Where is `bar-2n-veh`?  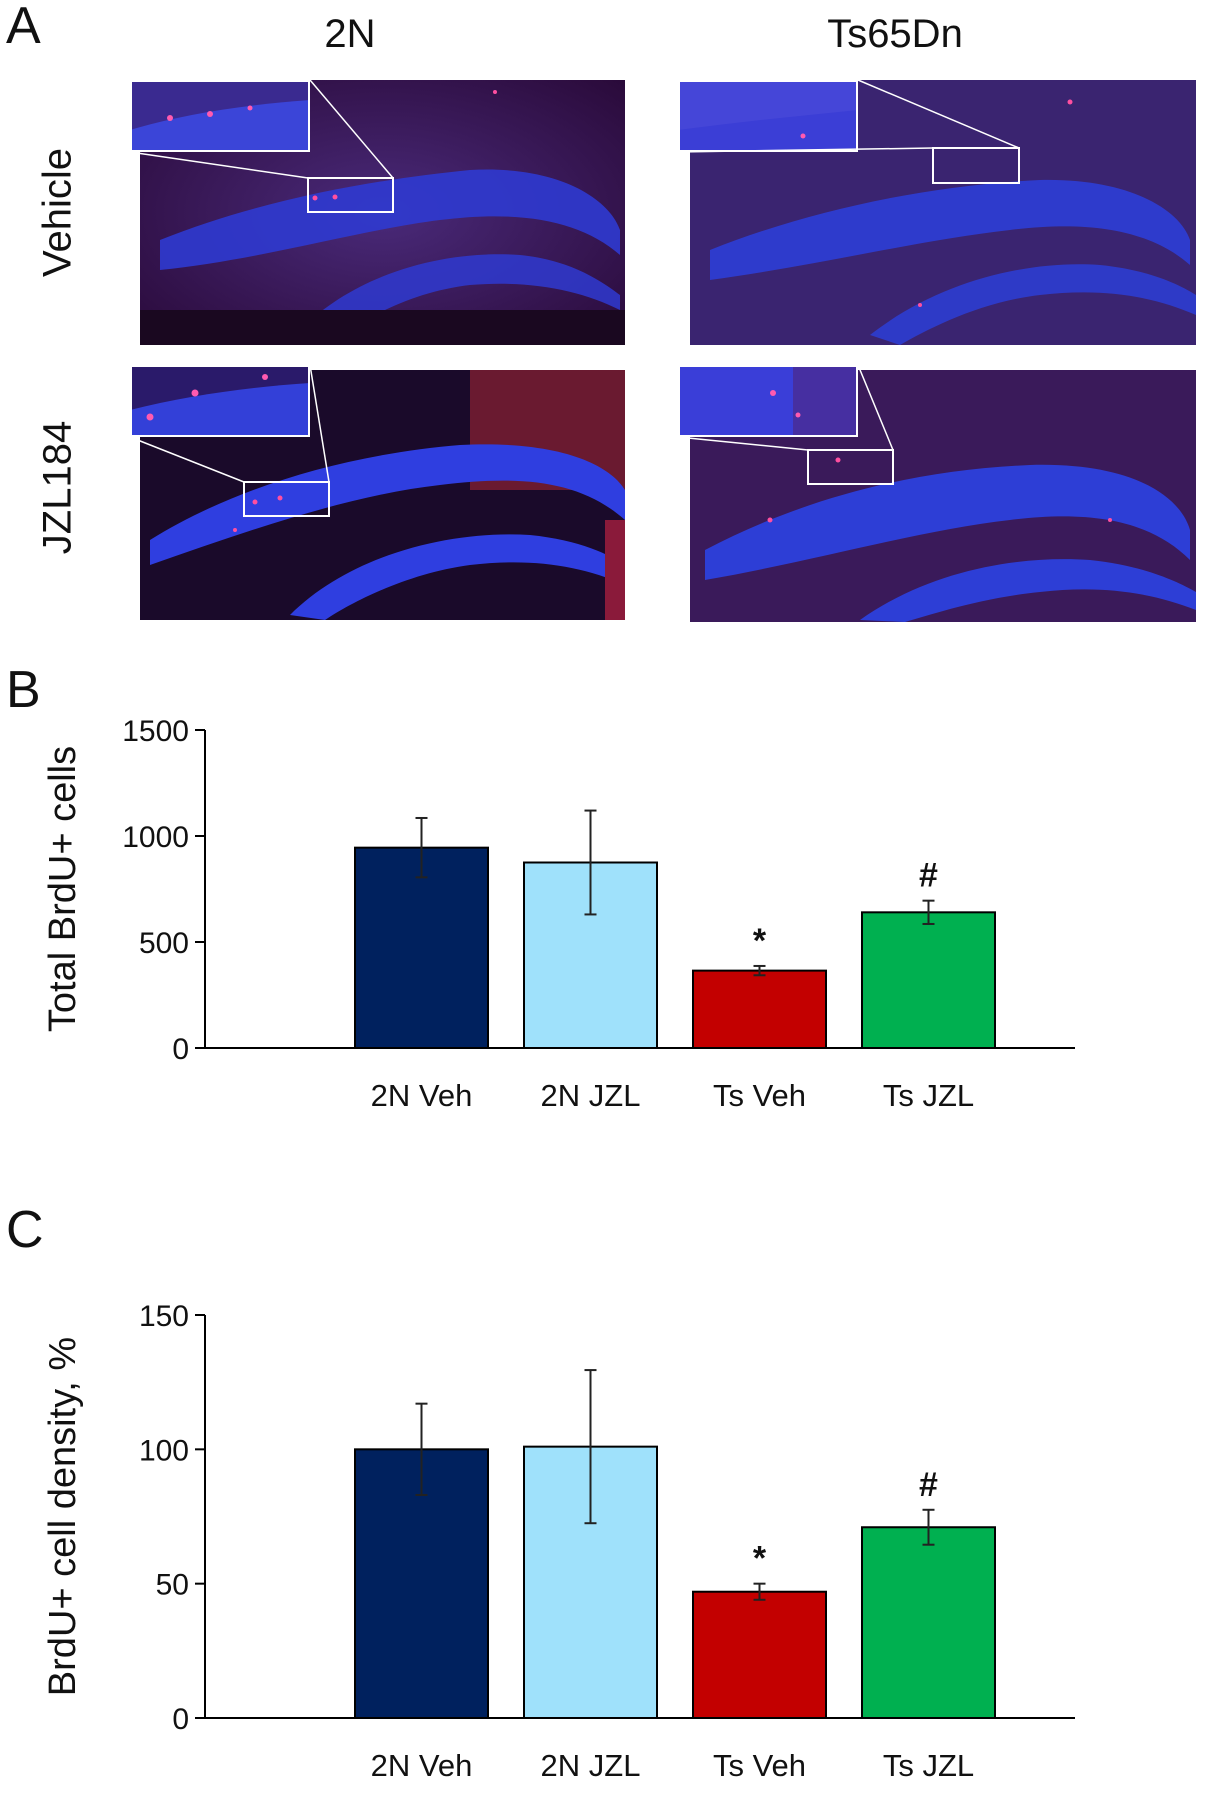
bar-2n-veh is located at coordinates (421, 947).